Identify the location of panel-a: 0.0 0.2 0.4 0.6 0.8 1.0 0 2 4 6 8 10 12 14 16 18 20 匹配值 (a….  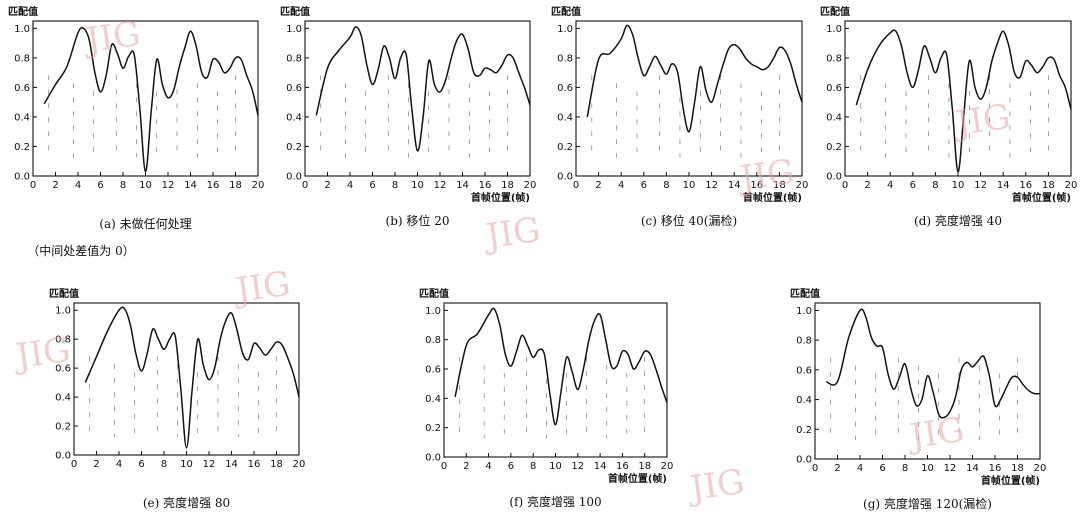
(136, 131).